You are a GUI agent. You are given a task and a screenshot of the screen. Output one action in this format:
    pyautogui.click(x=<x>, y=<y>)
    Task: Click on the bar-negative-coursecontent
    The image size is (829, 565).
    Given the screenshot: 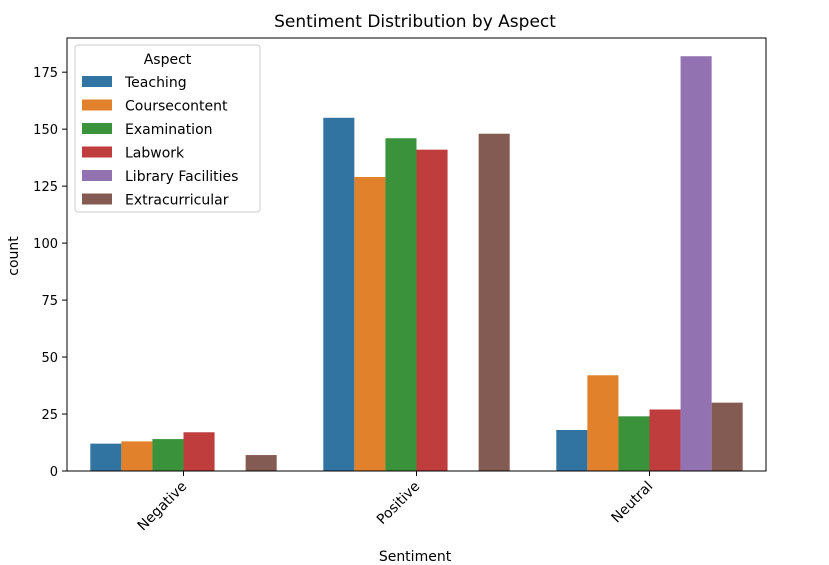 What is the action you would take?
    pyautogui.click(x=137, y=456)
    